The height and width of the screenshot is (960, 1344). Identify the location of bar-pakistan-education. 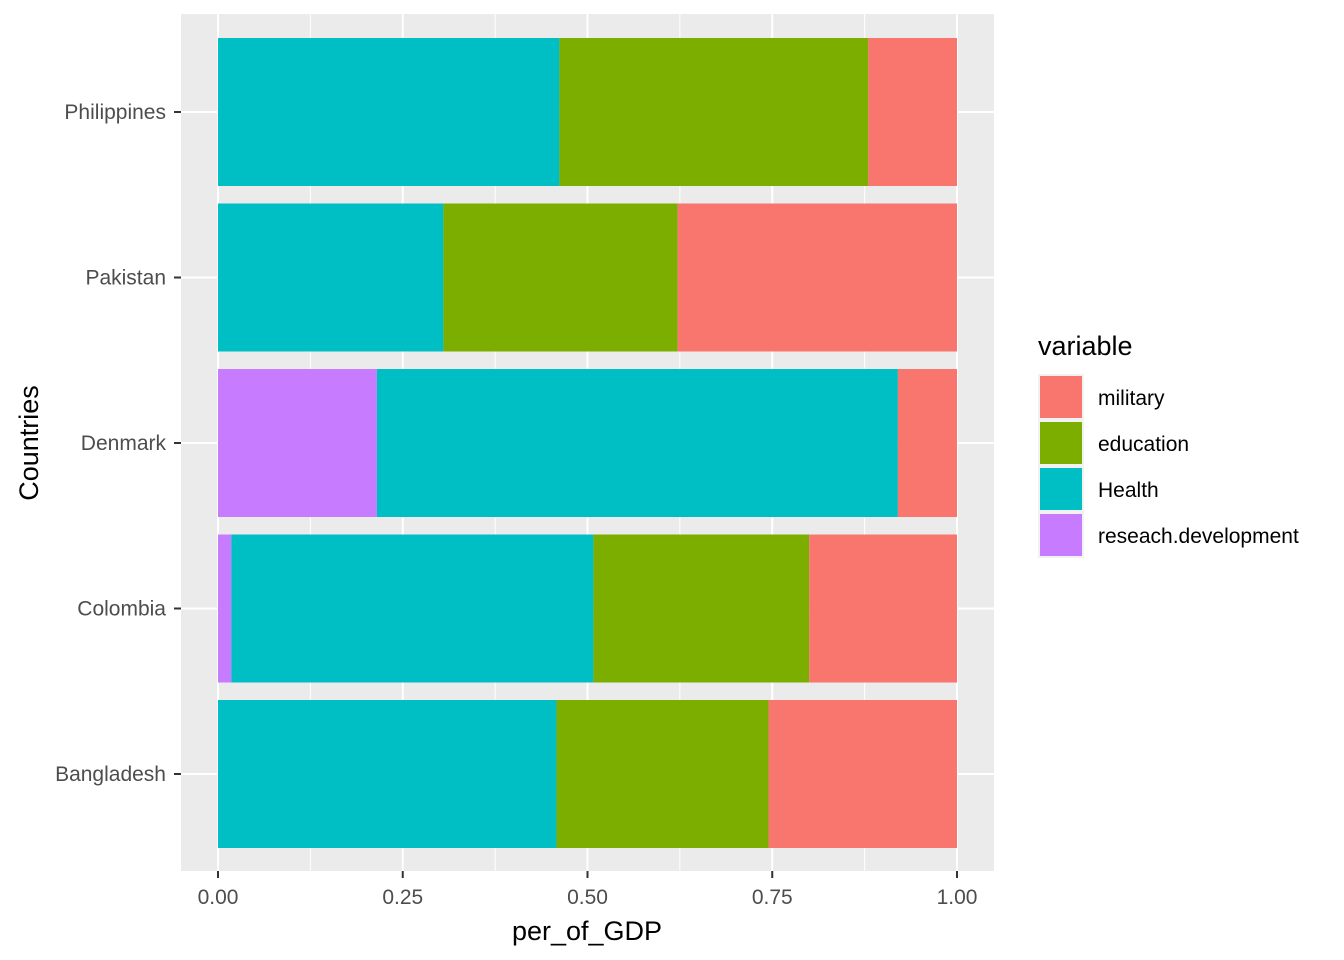
(560, 277).